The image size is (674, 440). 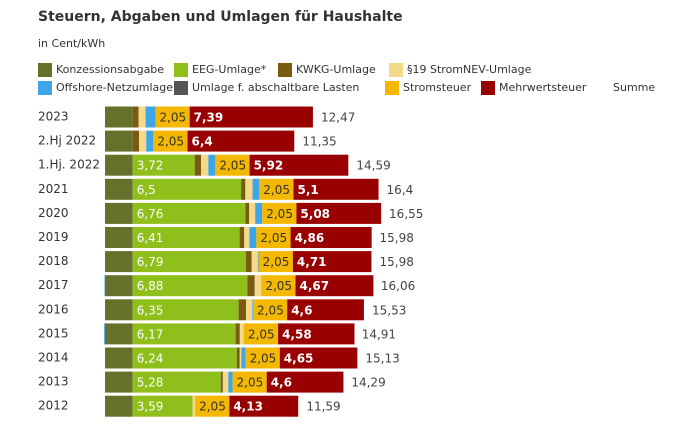 What do you see at coordinates (53, 117) in the screenshot?
I see `y-tick-label: 2023` at bounding box center [53, 117].